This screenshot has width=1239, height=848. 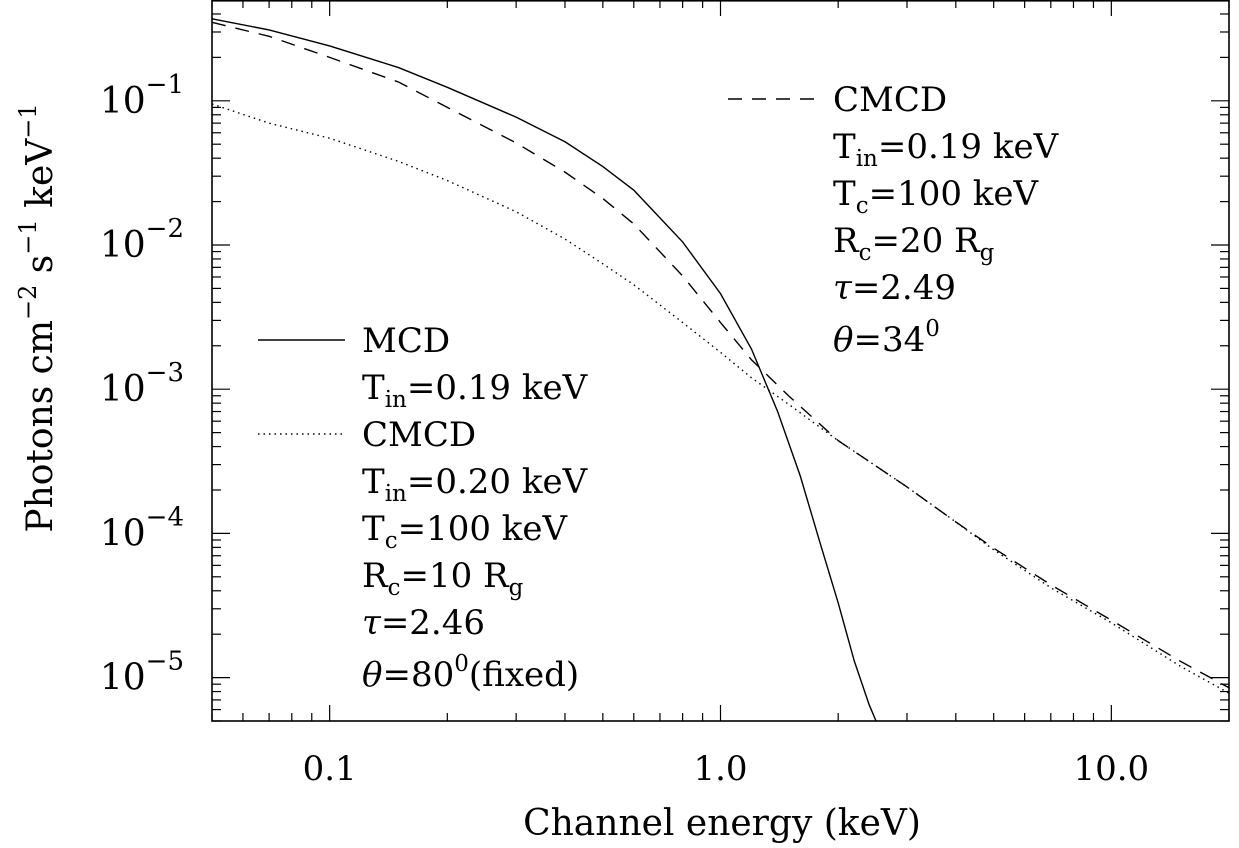 I want to click on legend-cmcd-dotted-label: CMCD, so click(x=419, y=435).